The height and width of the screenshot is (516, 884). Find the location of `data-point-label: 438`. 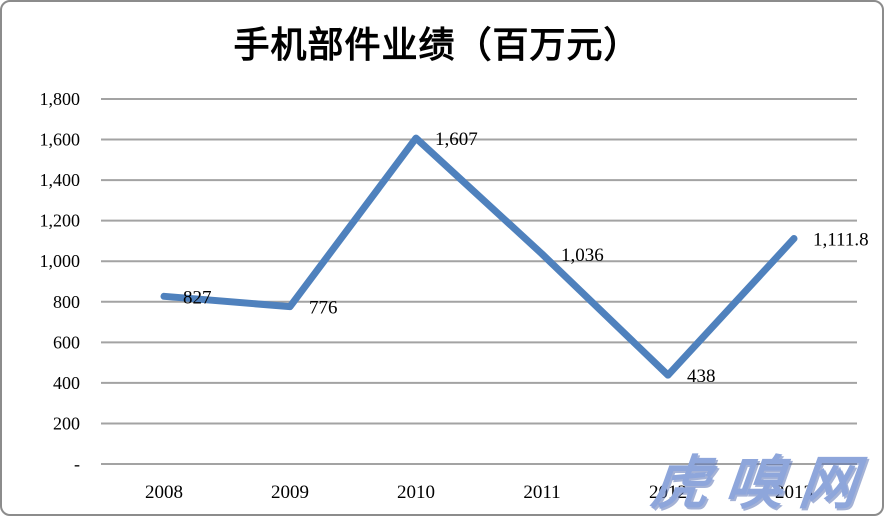

data-point-label: 438 is located at coordinates (701, 376).